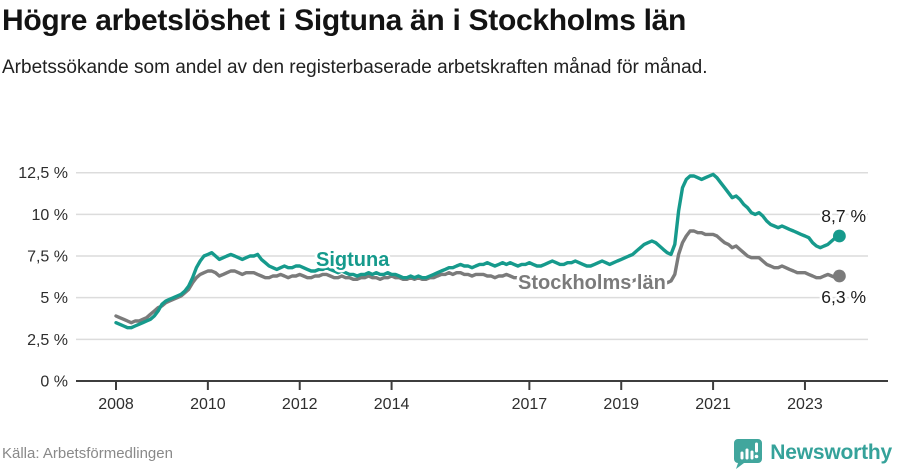 This screenshot has width=900, height=474. I want to click on end-dot-sigtuna, so click(839, 236).